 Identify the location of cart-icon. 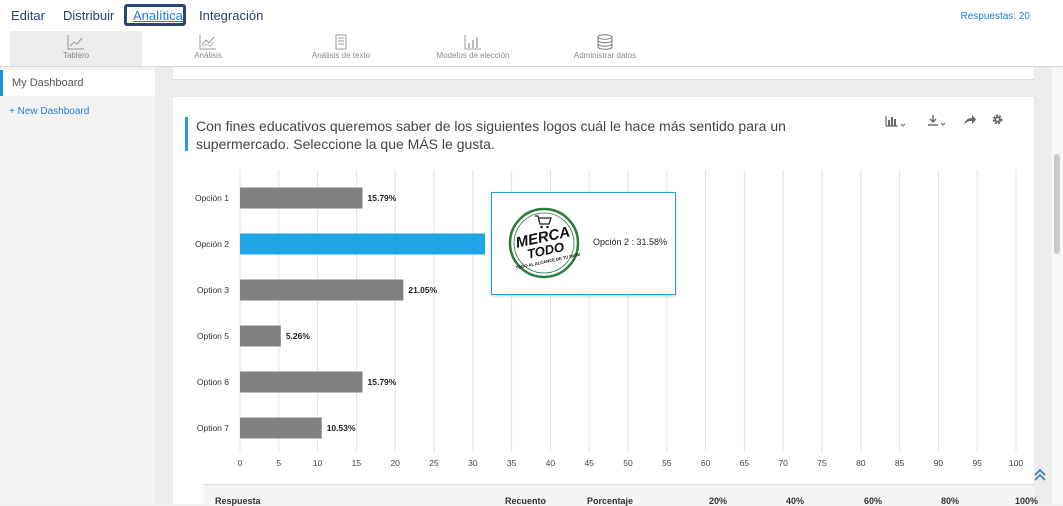
(543, 222).